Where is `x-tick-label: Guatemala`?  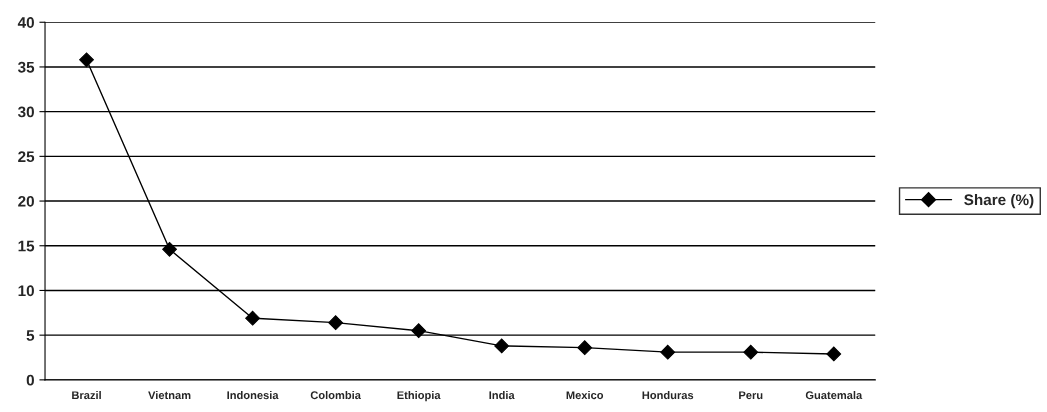 x-tick-label: Guatemala is located at coordinates (834, 395).